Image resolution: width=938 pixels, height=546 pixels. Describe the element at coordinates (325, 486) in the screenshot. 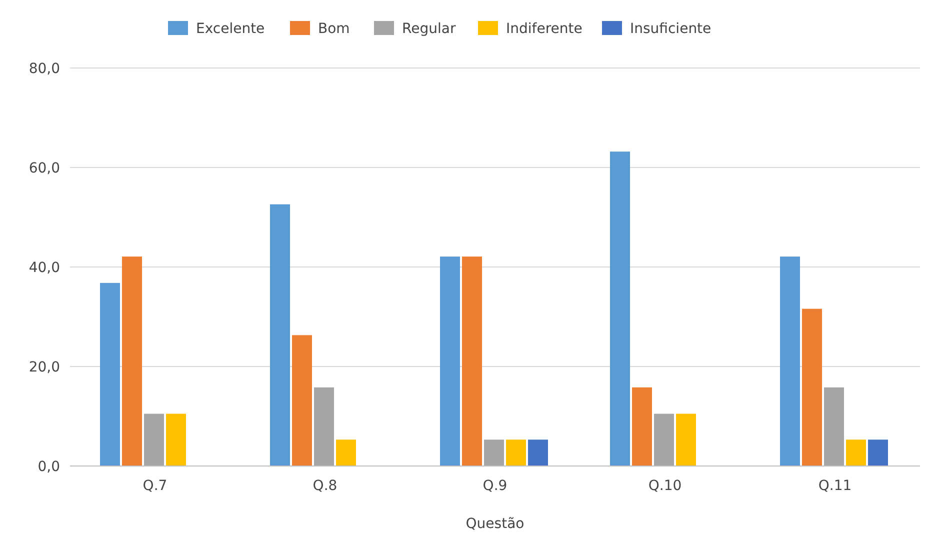

I see `x-tick-label: Q.8` at that location.